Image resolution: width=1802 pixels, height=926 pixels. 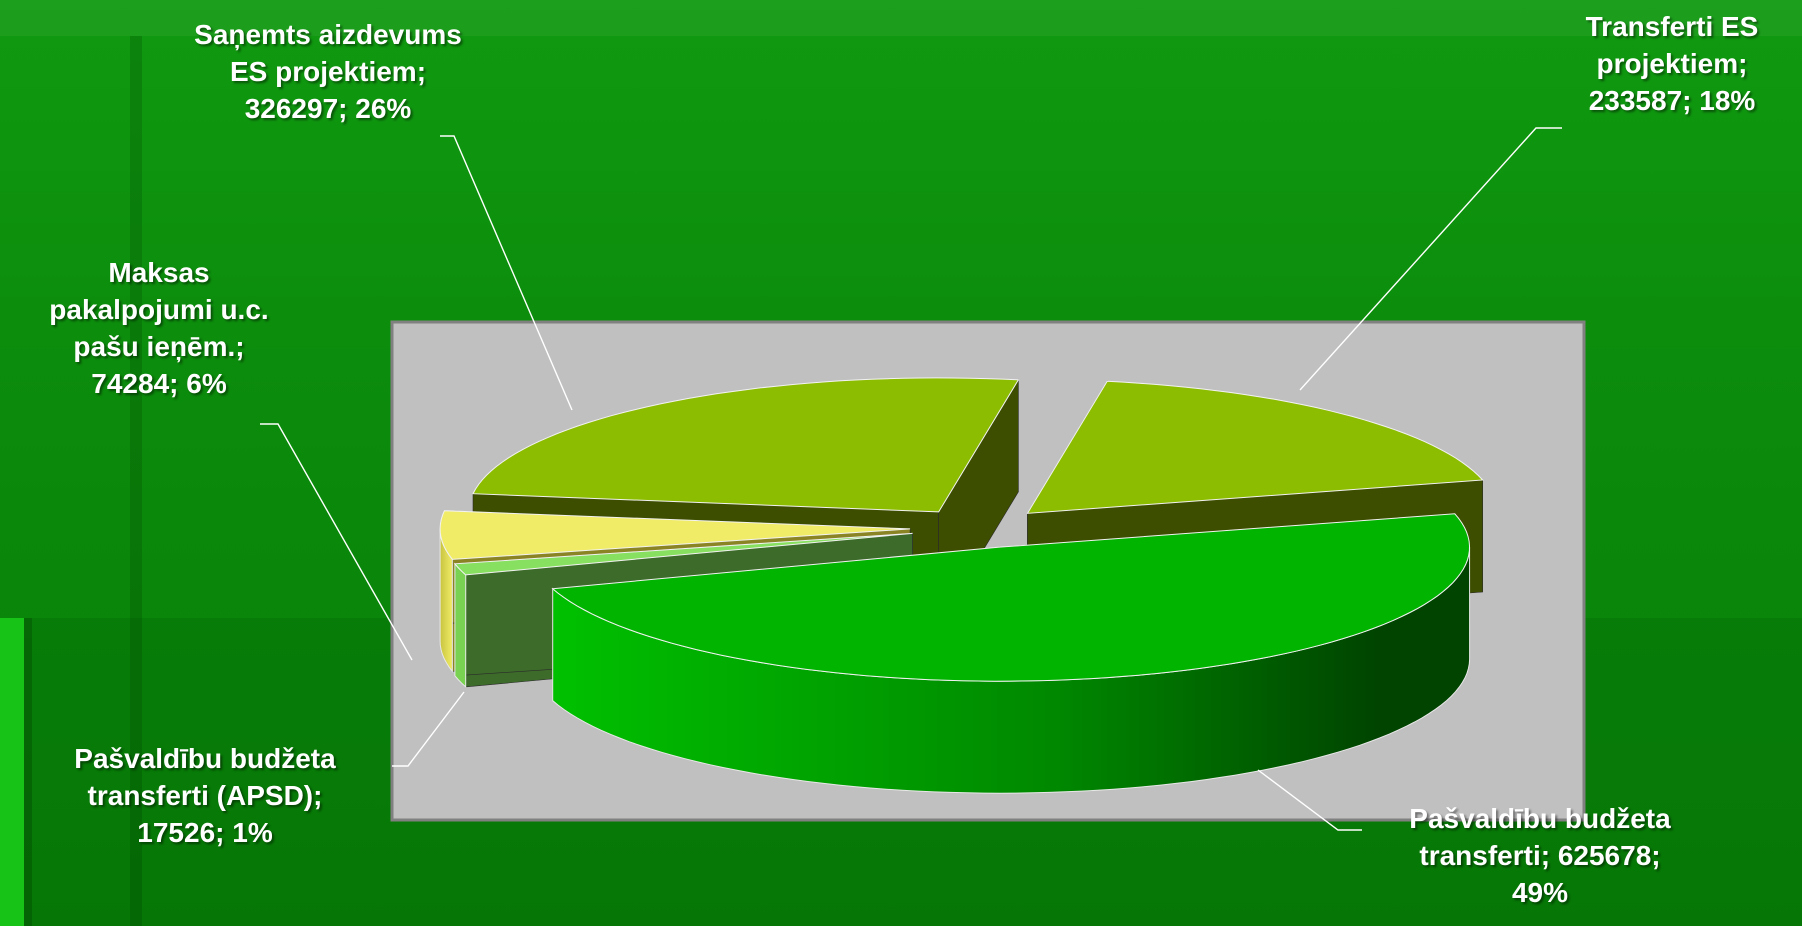 What do you see at coordinates (205, 832) in the screenshot?
I see `label-line: 17526; 1%` at bounding box center [205, 832].